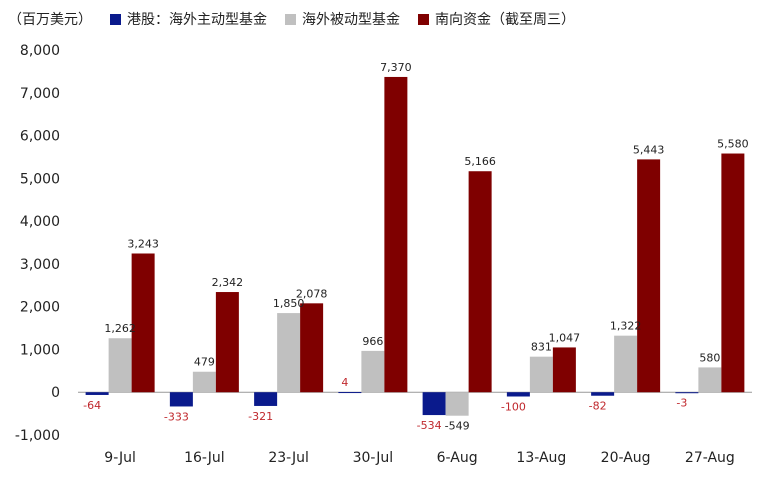 The width and height of the screenshot is (763, 486). Describe the element at coordinates (40, 94) in the screenshot. I see `y-tick-label: 7,000` at that location.